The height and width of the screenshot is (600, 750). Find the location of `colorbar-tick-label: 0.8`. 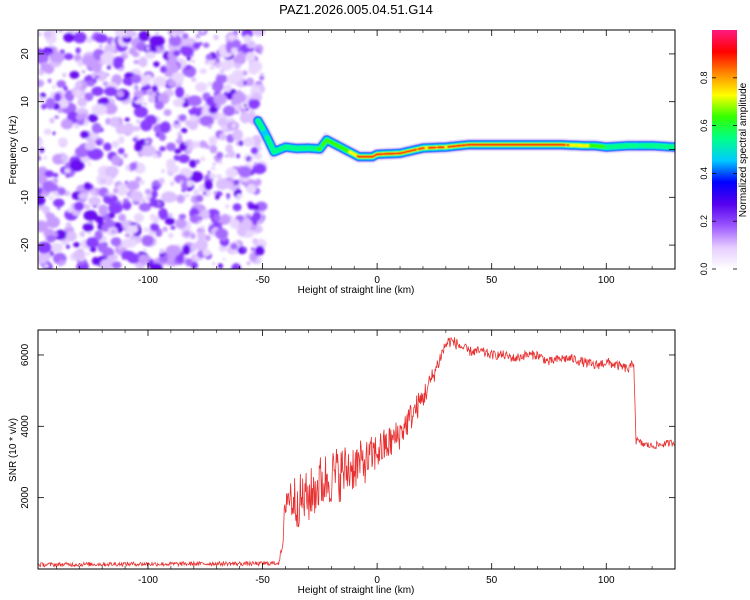

colorbar-tick-label: 0.8 is located at coordinates (704, 78).